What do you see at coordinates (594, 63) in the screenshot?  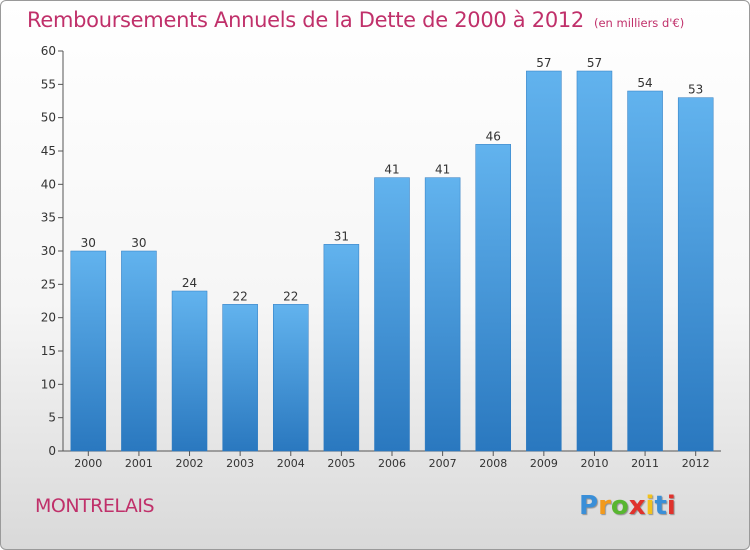 I see `data-label-2010: 57` at bounding box center [594, 63].